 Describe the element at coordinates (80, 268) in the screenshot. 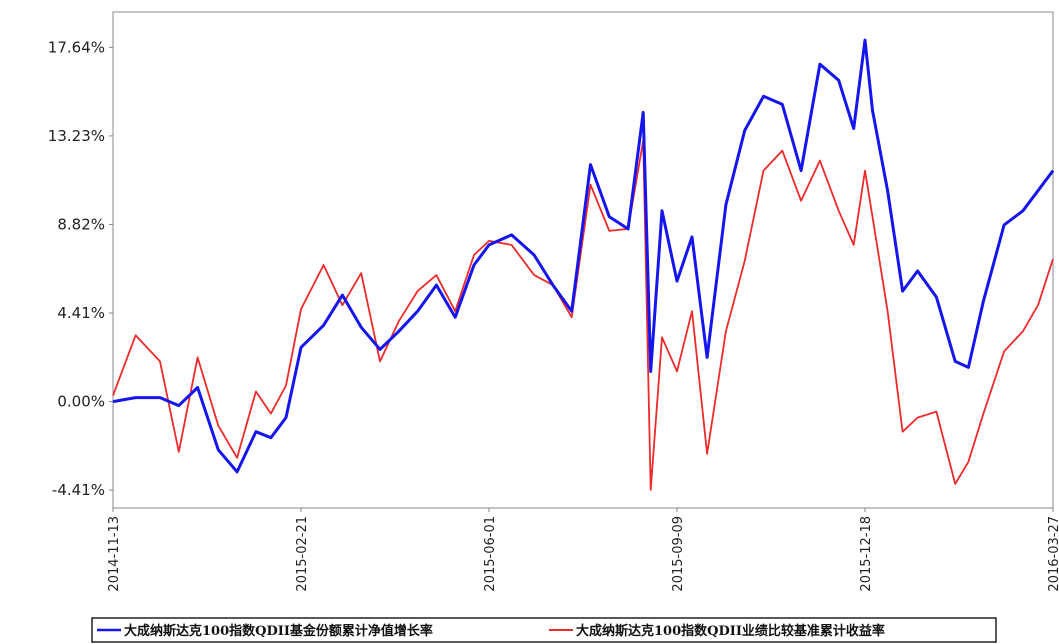

I see `y-axis: 17.64% 13.23% 8.82% 4.41% 0.00% -4.41%` at that location.